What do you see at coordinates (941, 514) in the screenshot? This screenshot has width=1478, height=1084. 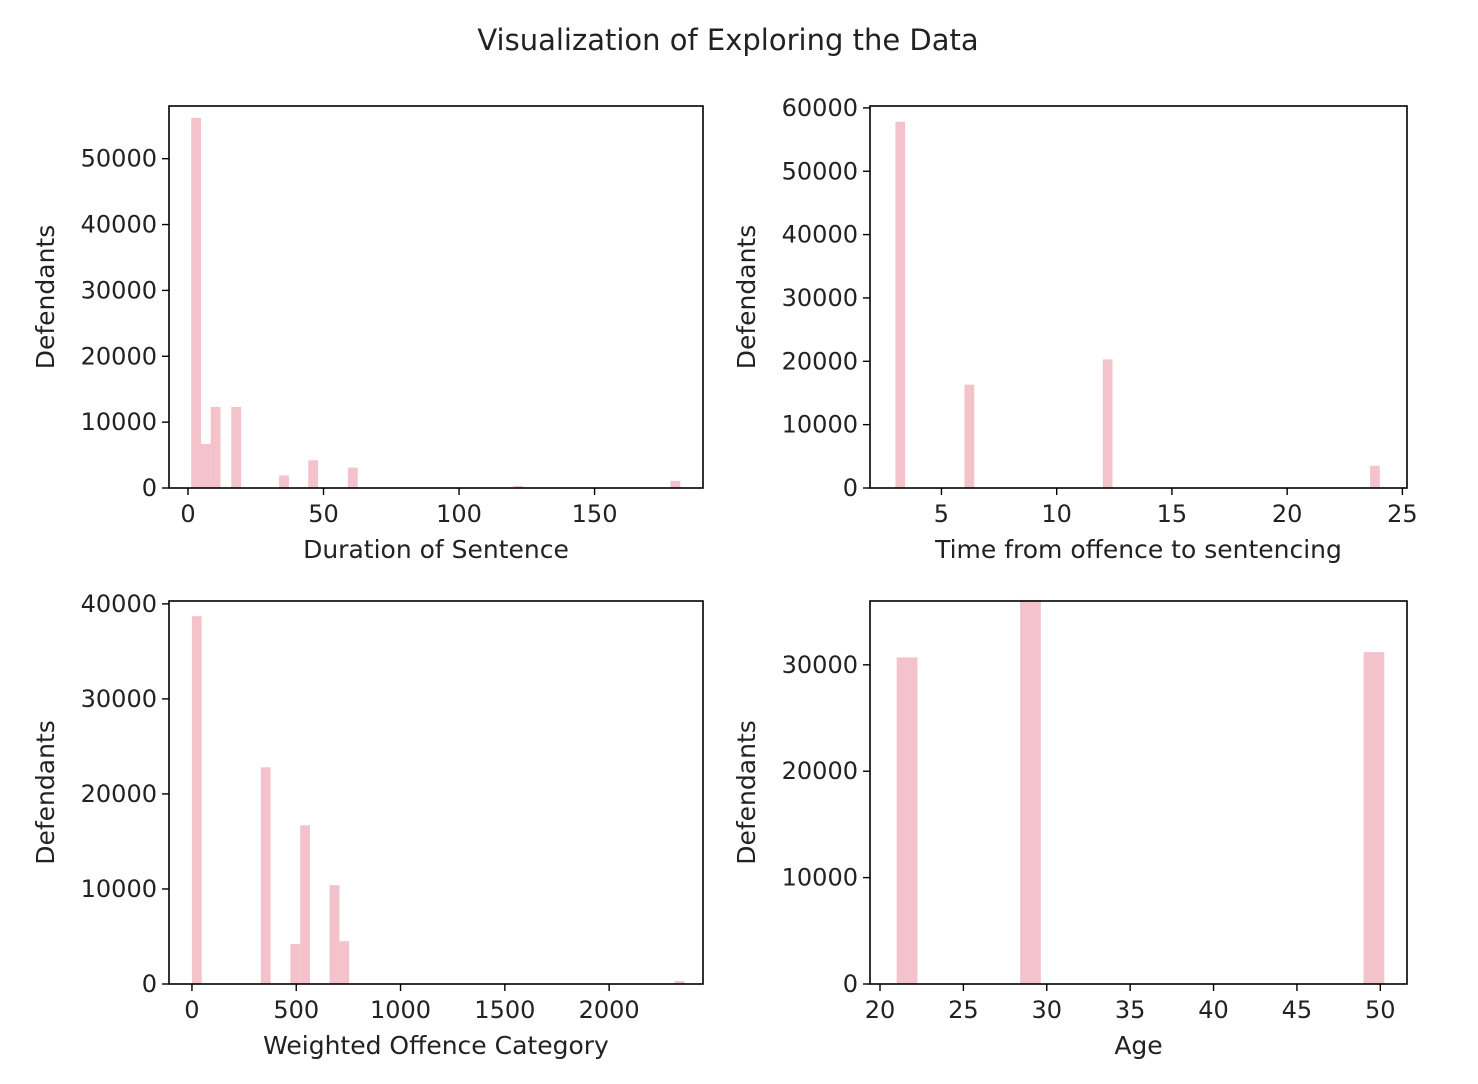 I see `x-tick-label: 5` at bounding box center [941, 514].